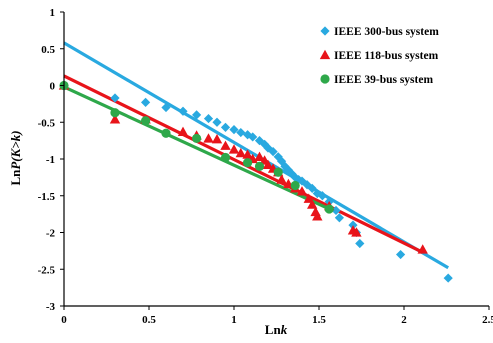 The width and height of the screenshot is (493, 343). Describe the element at coordinates (319, 320) in the screenshot. I see `x-tick-label: 1.5` at that location.